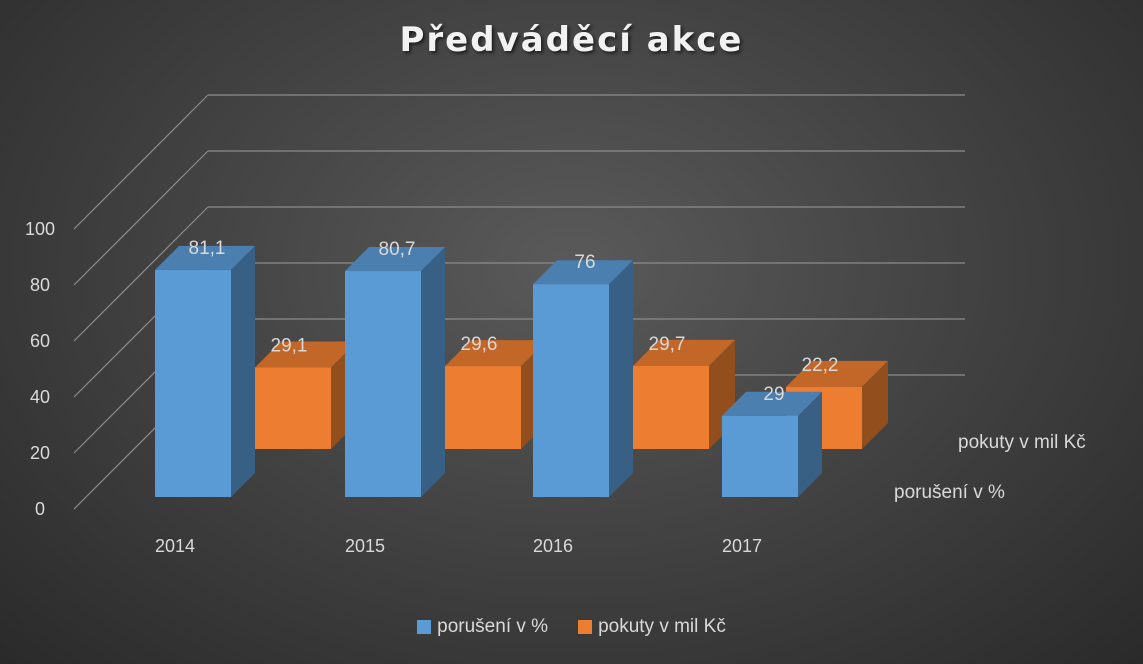 This screenshot has width=1143, height=664. I want to click on bar-series-1-2016, so click(583, 378).